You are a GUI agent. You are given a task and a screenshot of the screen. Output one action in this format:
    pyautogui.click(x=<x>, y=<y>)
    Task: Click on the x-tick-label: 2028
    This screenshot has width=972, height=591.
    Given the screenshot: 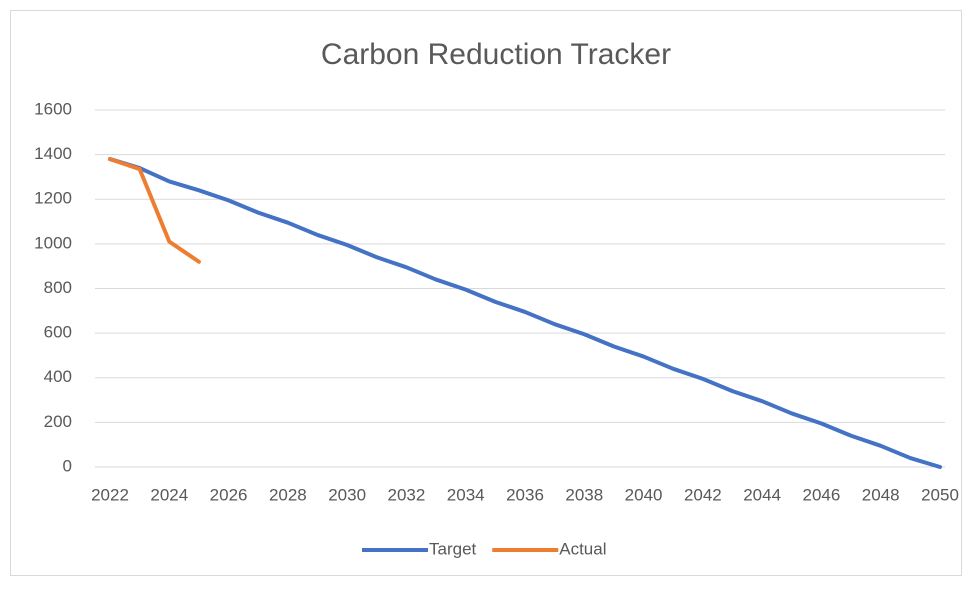 What is the action you would take?
    pyautogui.click(x=288, y=494)
    